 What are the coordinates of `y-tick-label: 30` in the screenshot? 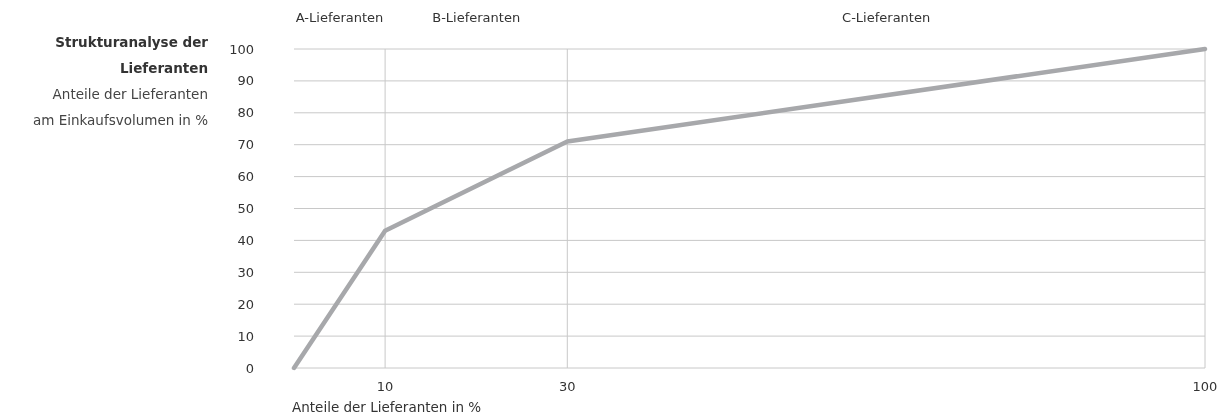 It's located at (245, 272).